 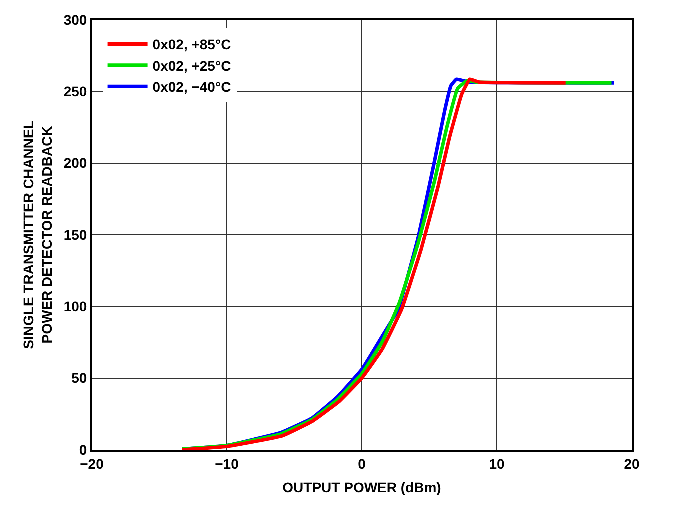 I want to click on x-tick-label: 20, so click(x=632, y=464).